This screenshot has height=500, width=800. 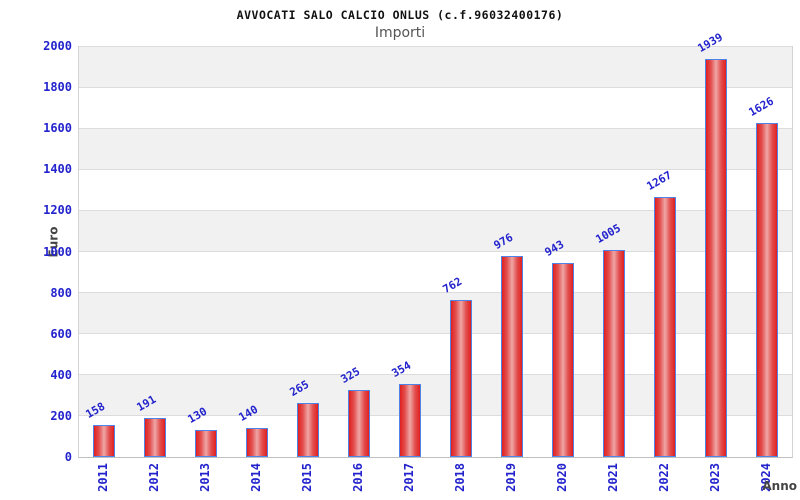 What do you see at coordinates (57, 169) in the screenshot?
I see `y-tick-label: 1400` at bounding box center [57, 169].